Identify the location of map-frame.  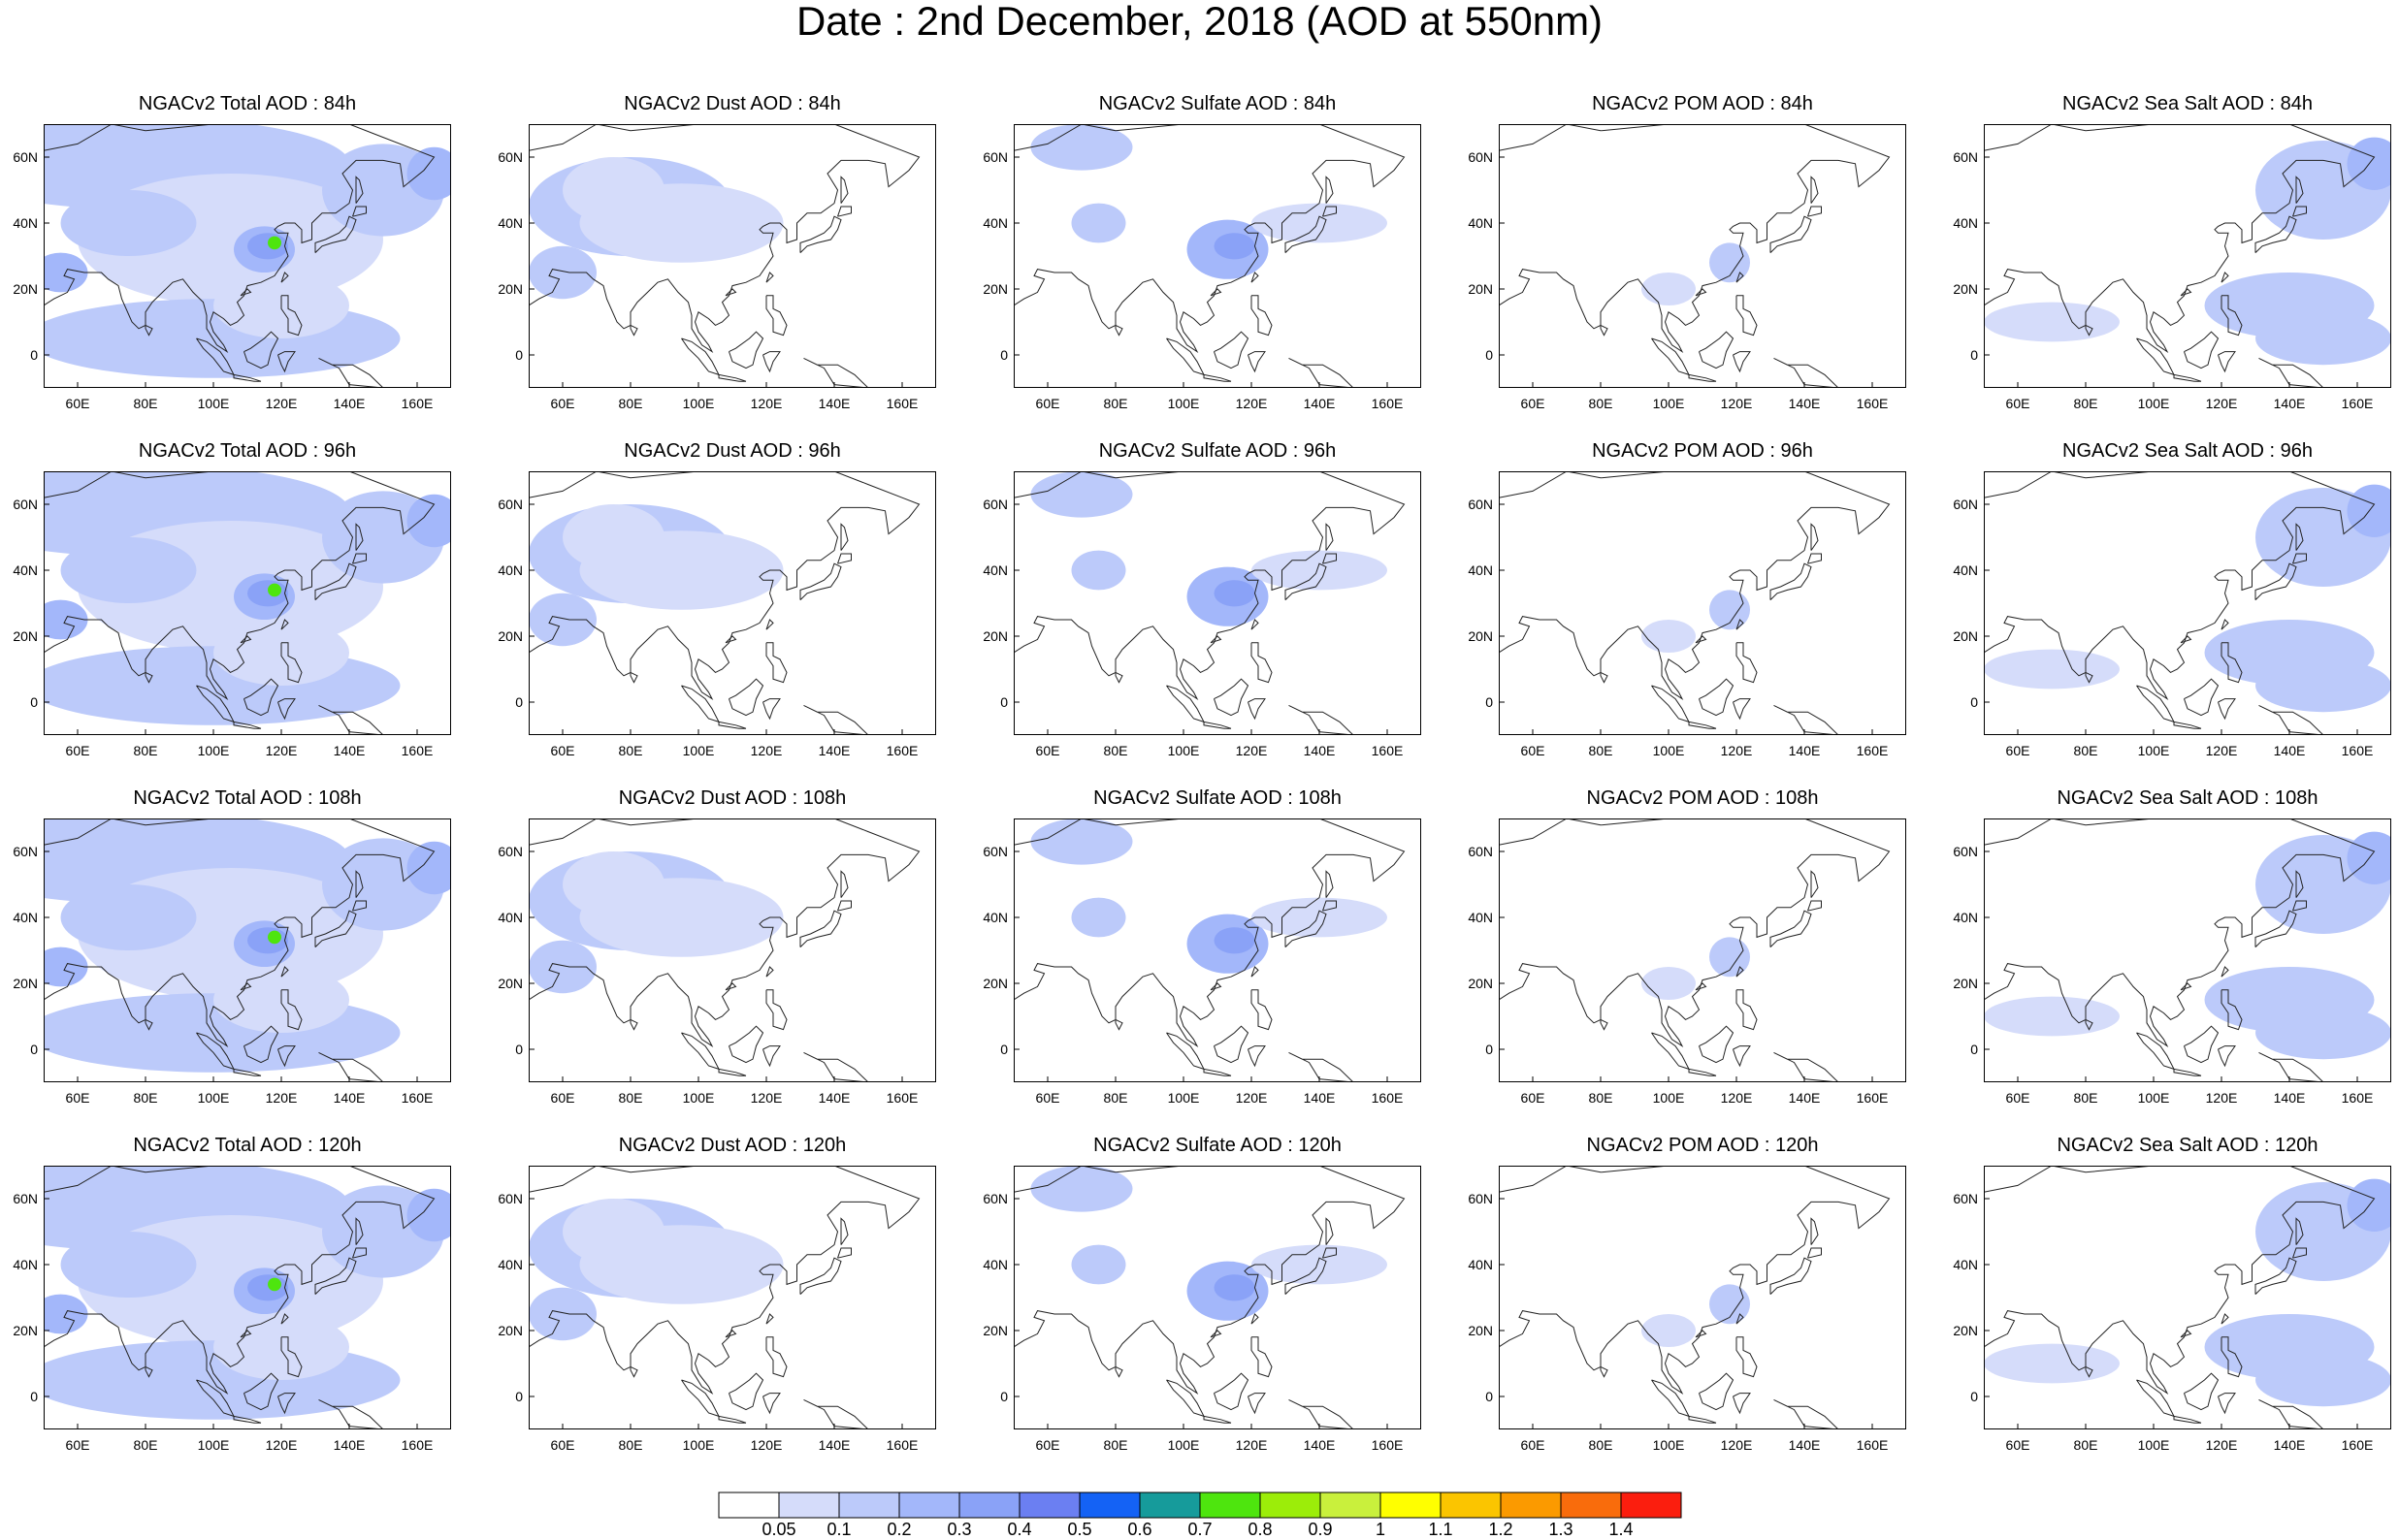
(248, 603).